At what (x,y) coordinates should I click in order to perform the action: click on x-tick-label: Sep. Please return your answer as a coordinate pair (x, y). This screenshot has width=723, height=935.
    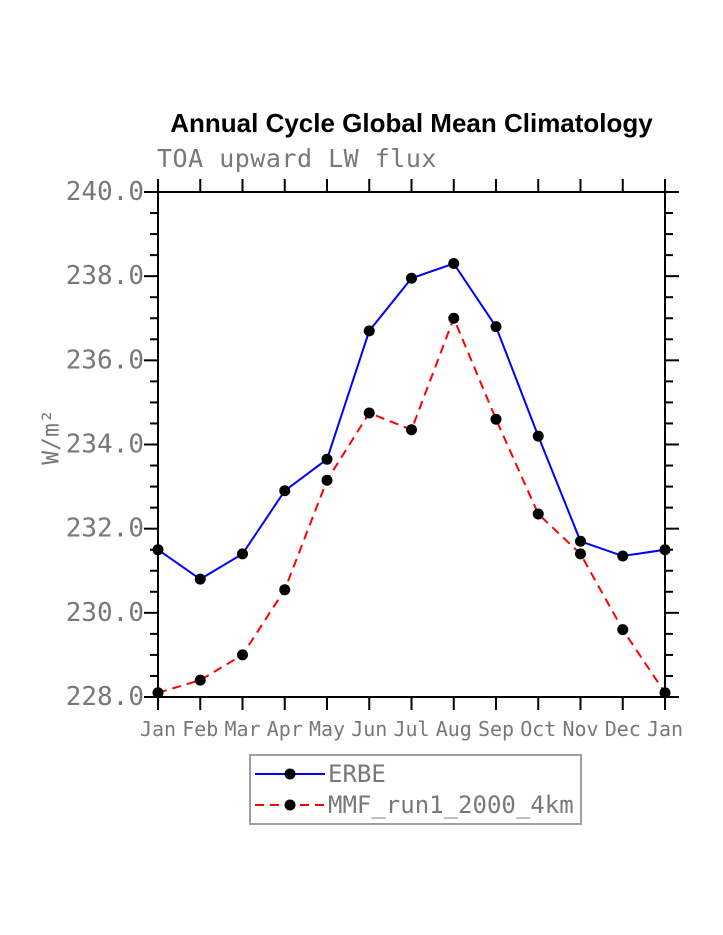
    Looking at the image, I should click on (496, 729).